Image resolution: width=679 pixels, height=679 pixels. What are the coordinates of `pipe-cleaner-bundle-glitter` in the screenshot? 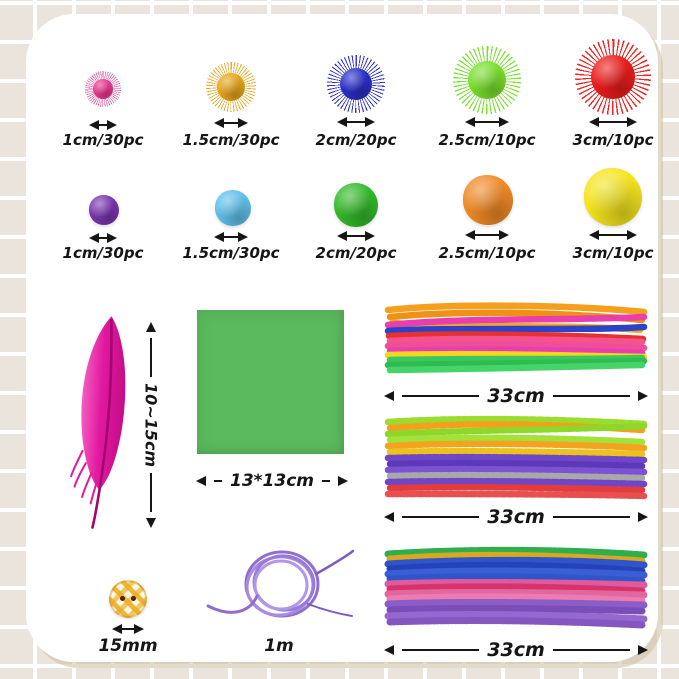 It's located at (516, 587).